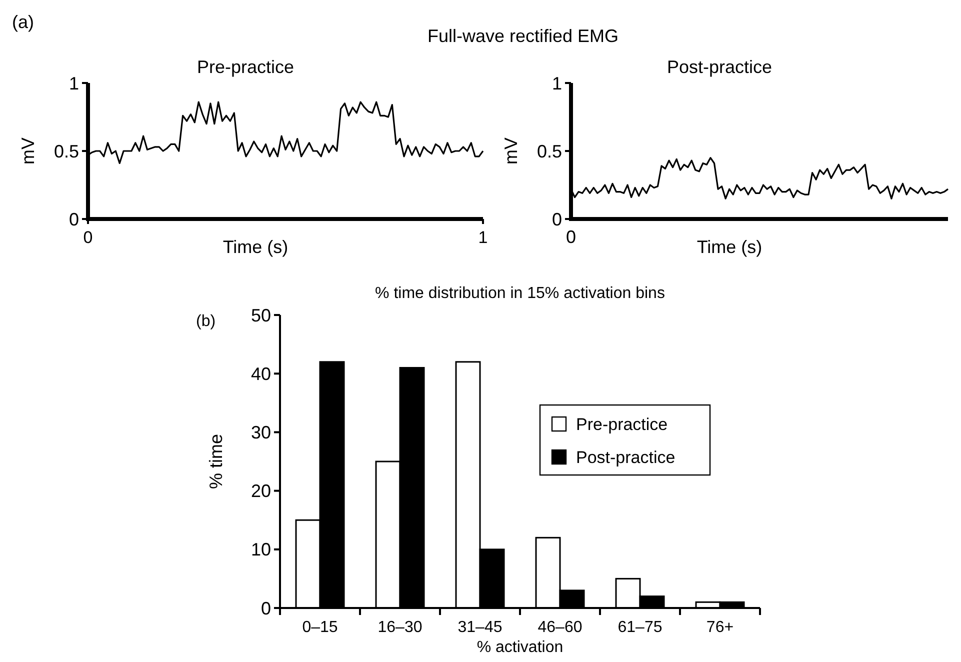 The height and width of the screenshot is (662, 961). Describe the element at coordinates (720, 627) in the screenshot. I see `x-tick-label: 76+` at that location.